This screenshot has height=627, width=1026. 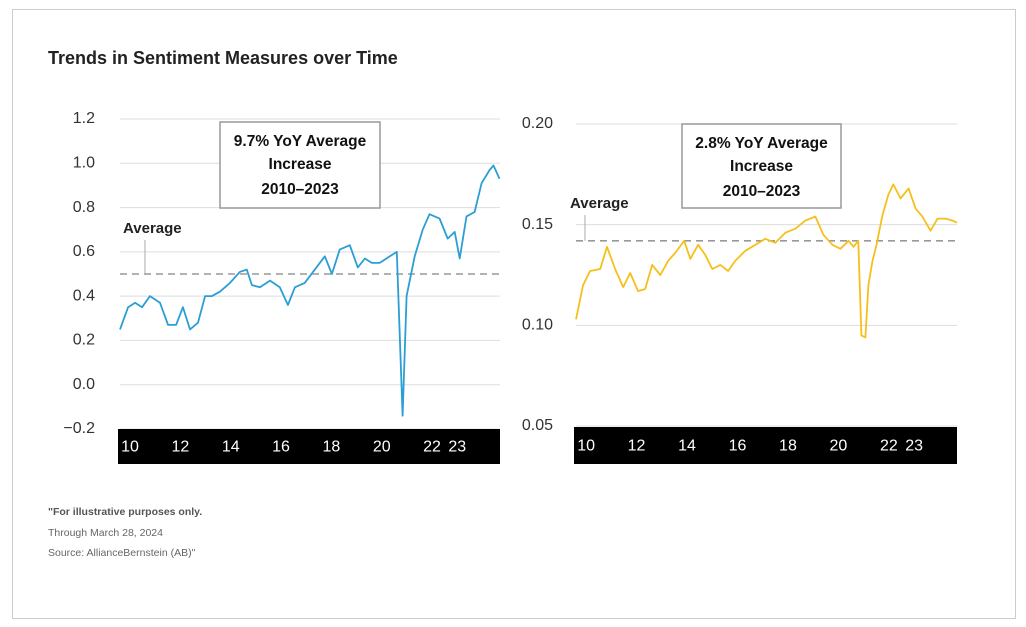 I want to click on y-tick-label: 0.6, so click(x=84, y=251).